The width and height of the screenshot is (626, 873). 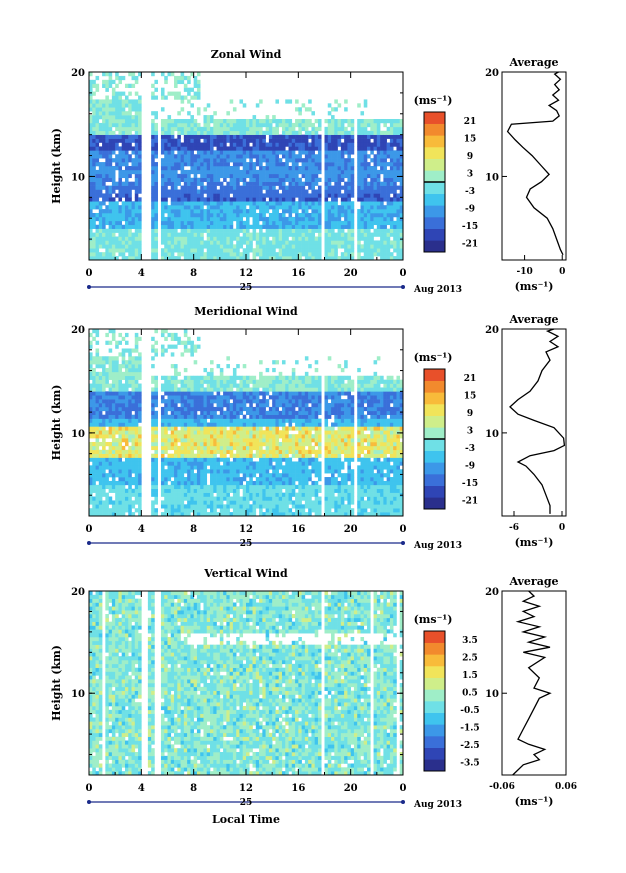 What do you see at coordinates (470, 227) in the screenshot?
I see `colorbar-tick-label: -15` at bounding box center [470, 227].